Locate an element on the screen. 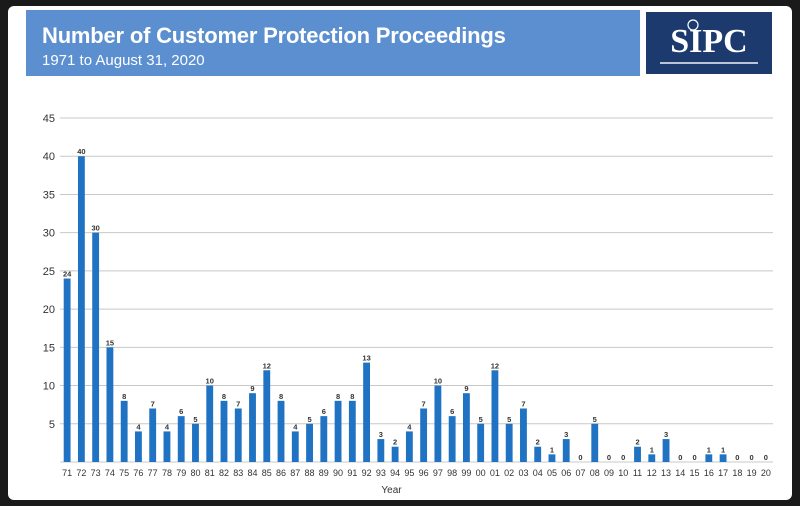  x-tick-label: 82 is located at coordinates (224, 473).